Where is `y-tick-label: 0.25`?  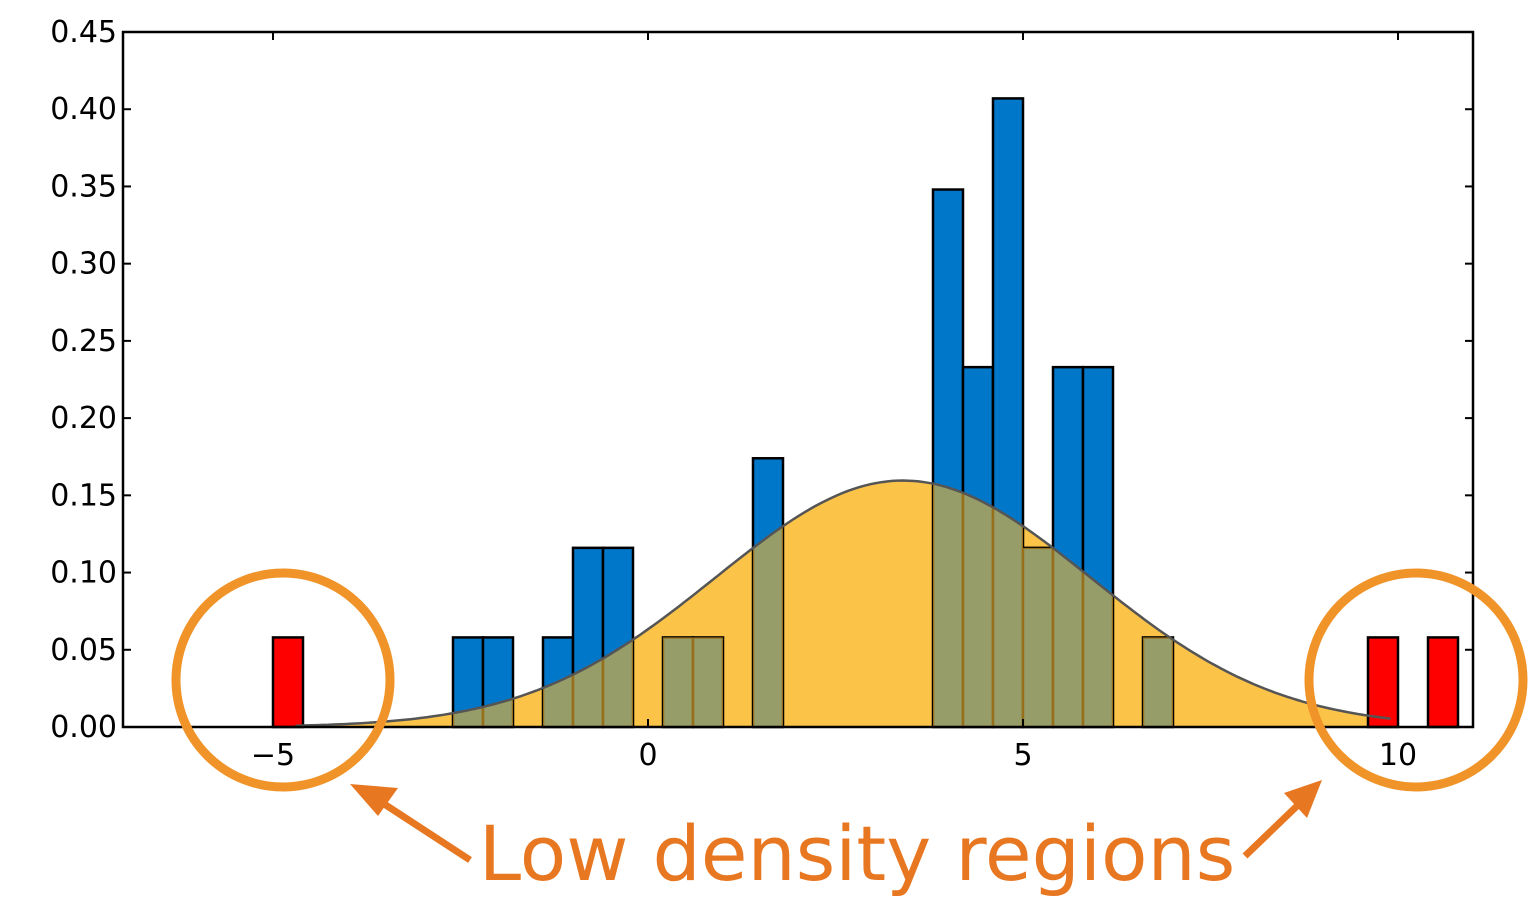
y-tick-label: 0.25 is located at coordinates (83, 341).